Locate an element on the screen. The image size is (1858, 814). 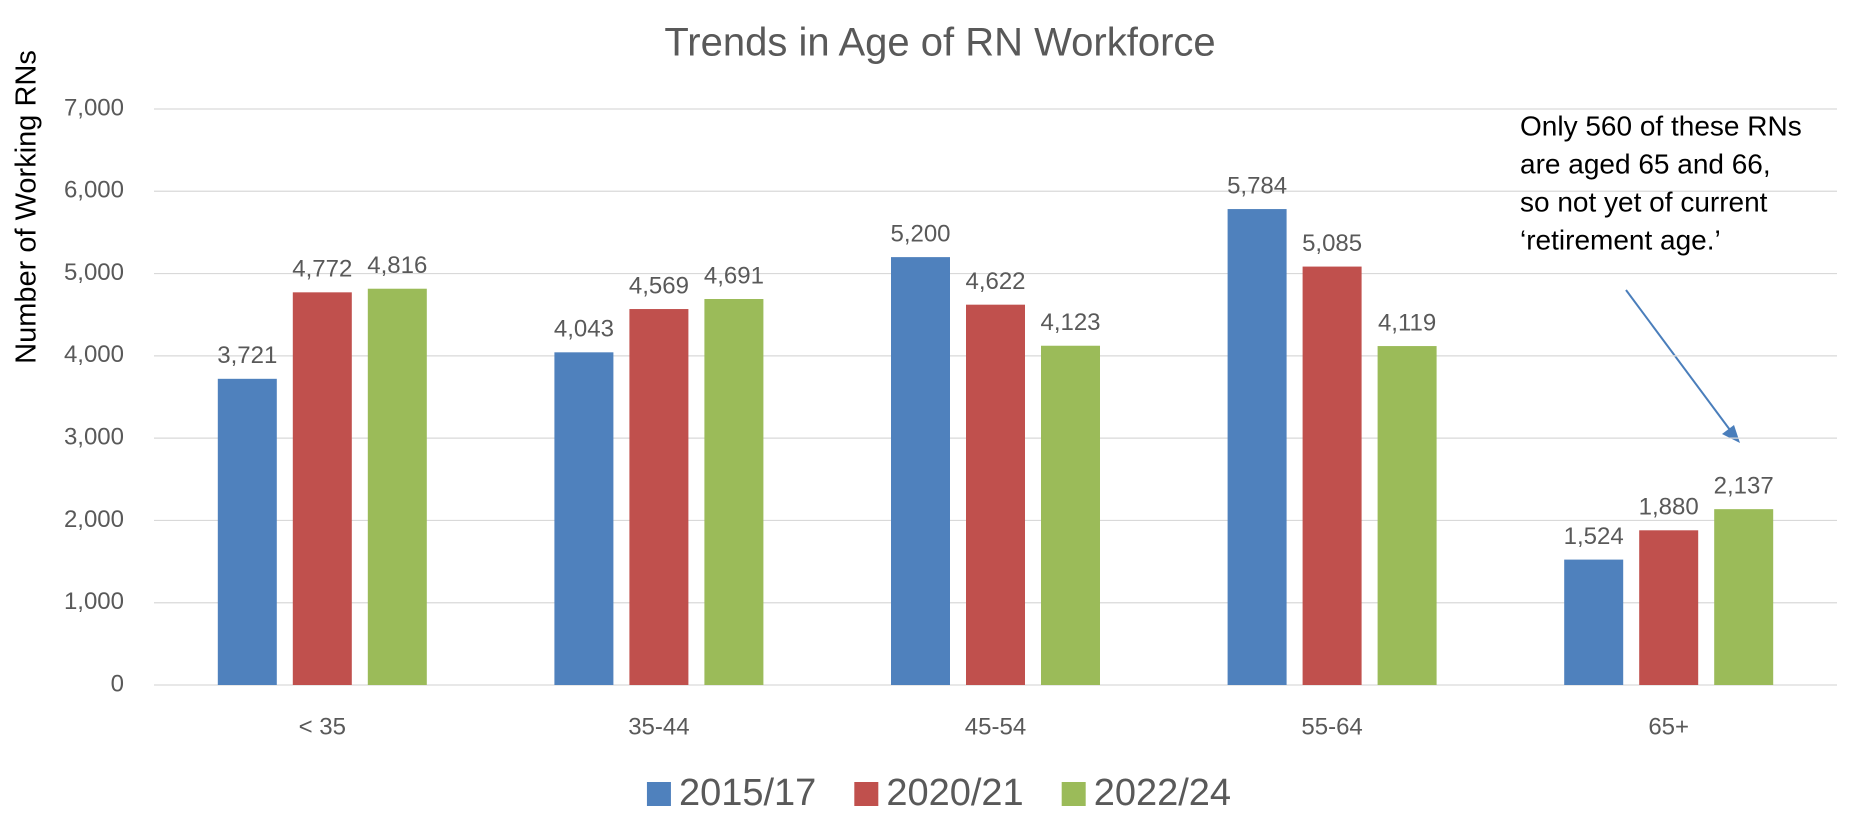
data-label: 3,721 is located at coordinates (247, 355).